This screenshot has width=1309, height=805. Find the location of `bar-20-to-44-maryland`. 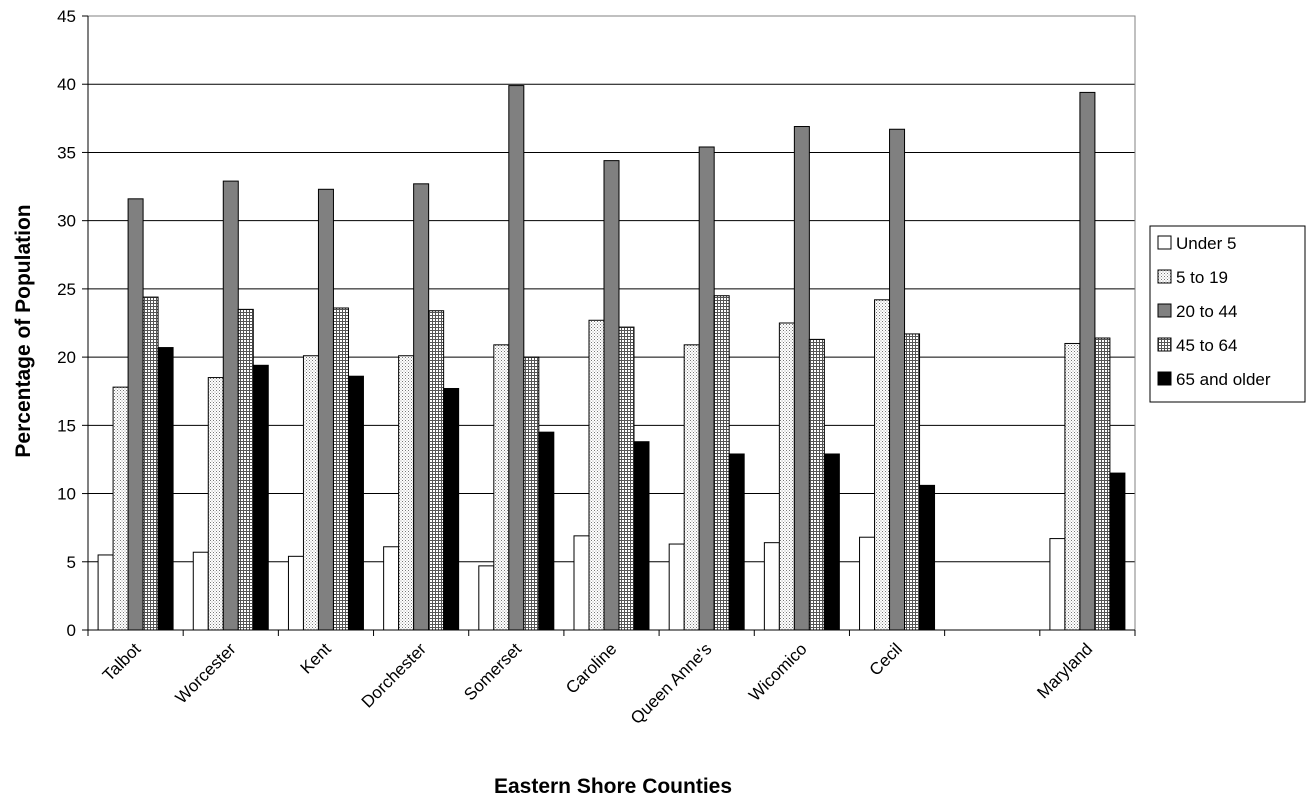

bar-20-to-44-maryland is located at coordinates (1087, 361).